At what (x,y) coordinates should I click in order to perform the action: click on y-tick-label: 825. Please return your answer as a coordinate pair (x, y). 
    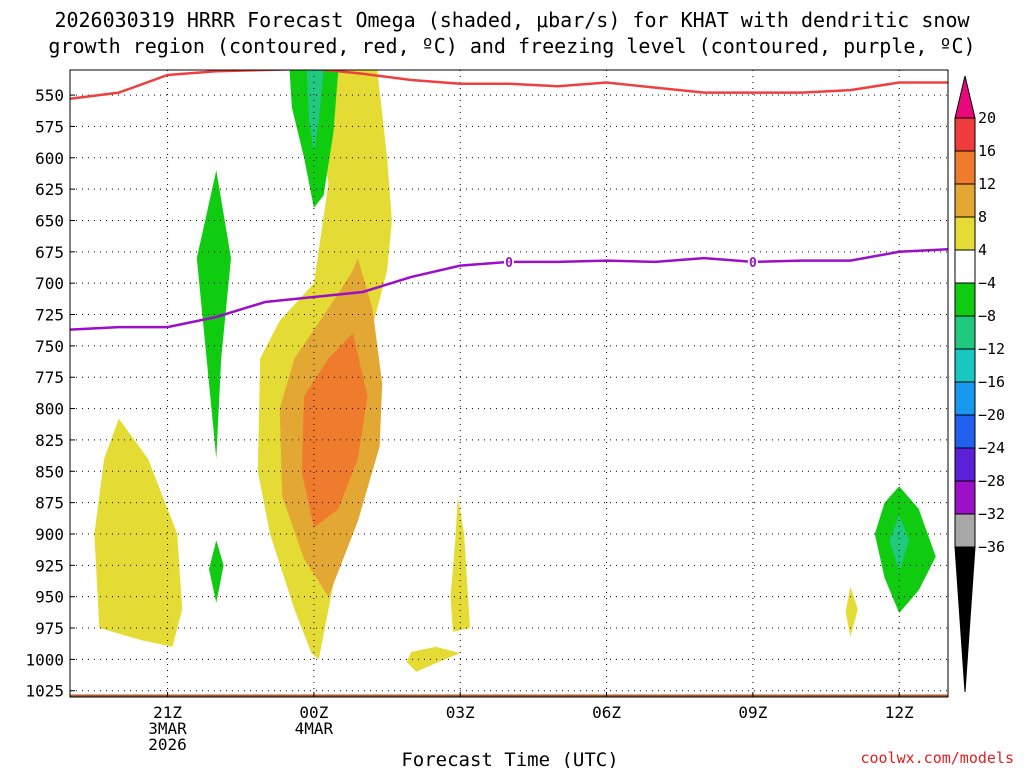
    Looking at the image, I should click on (49, 440).